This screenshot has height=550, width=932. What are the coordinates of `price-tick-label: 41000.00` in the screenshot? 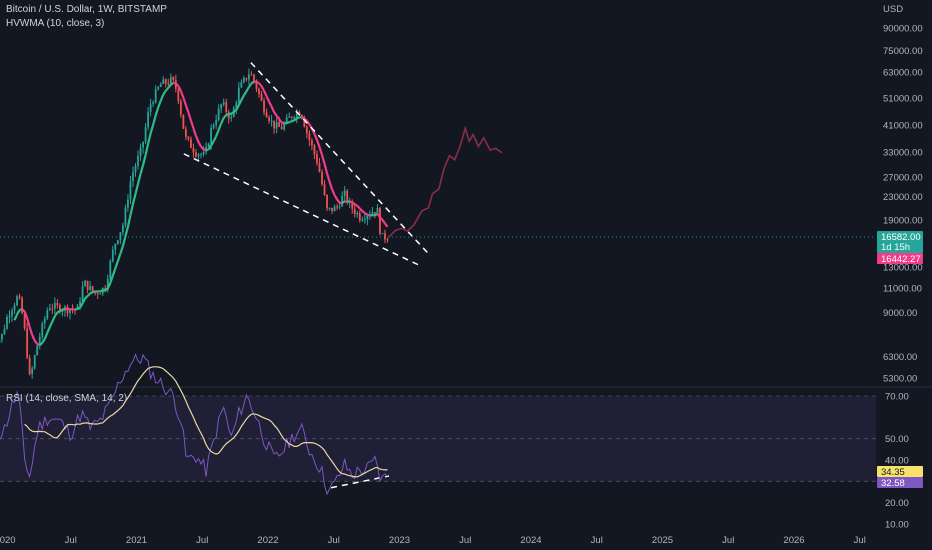 It's located at (903, 126).